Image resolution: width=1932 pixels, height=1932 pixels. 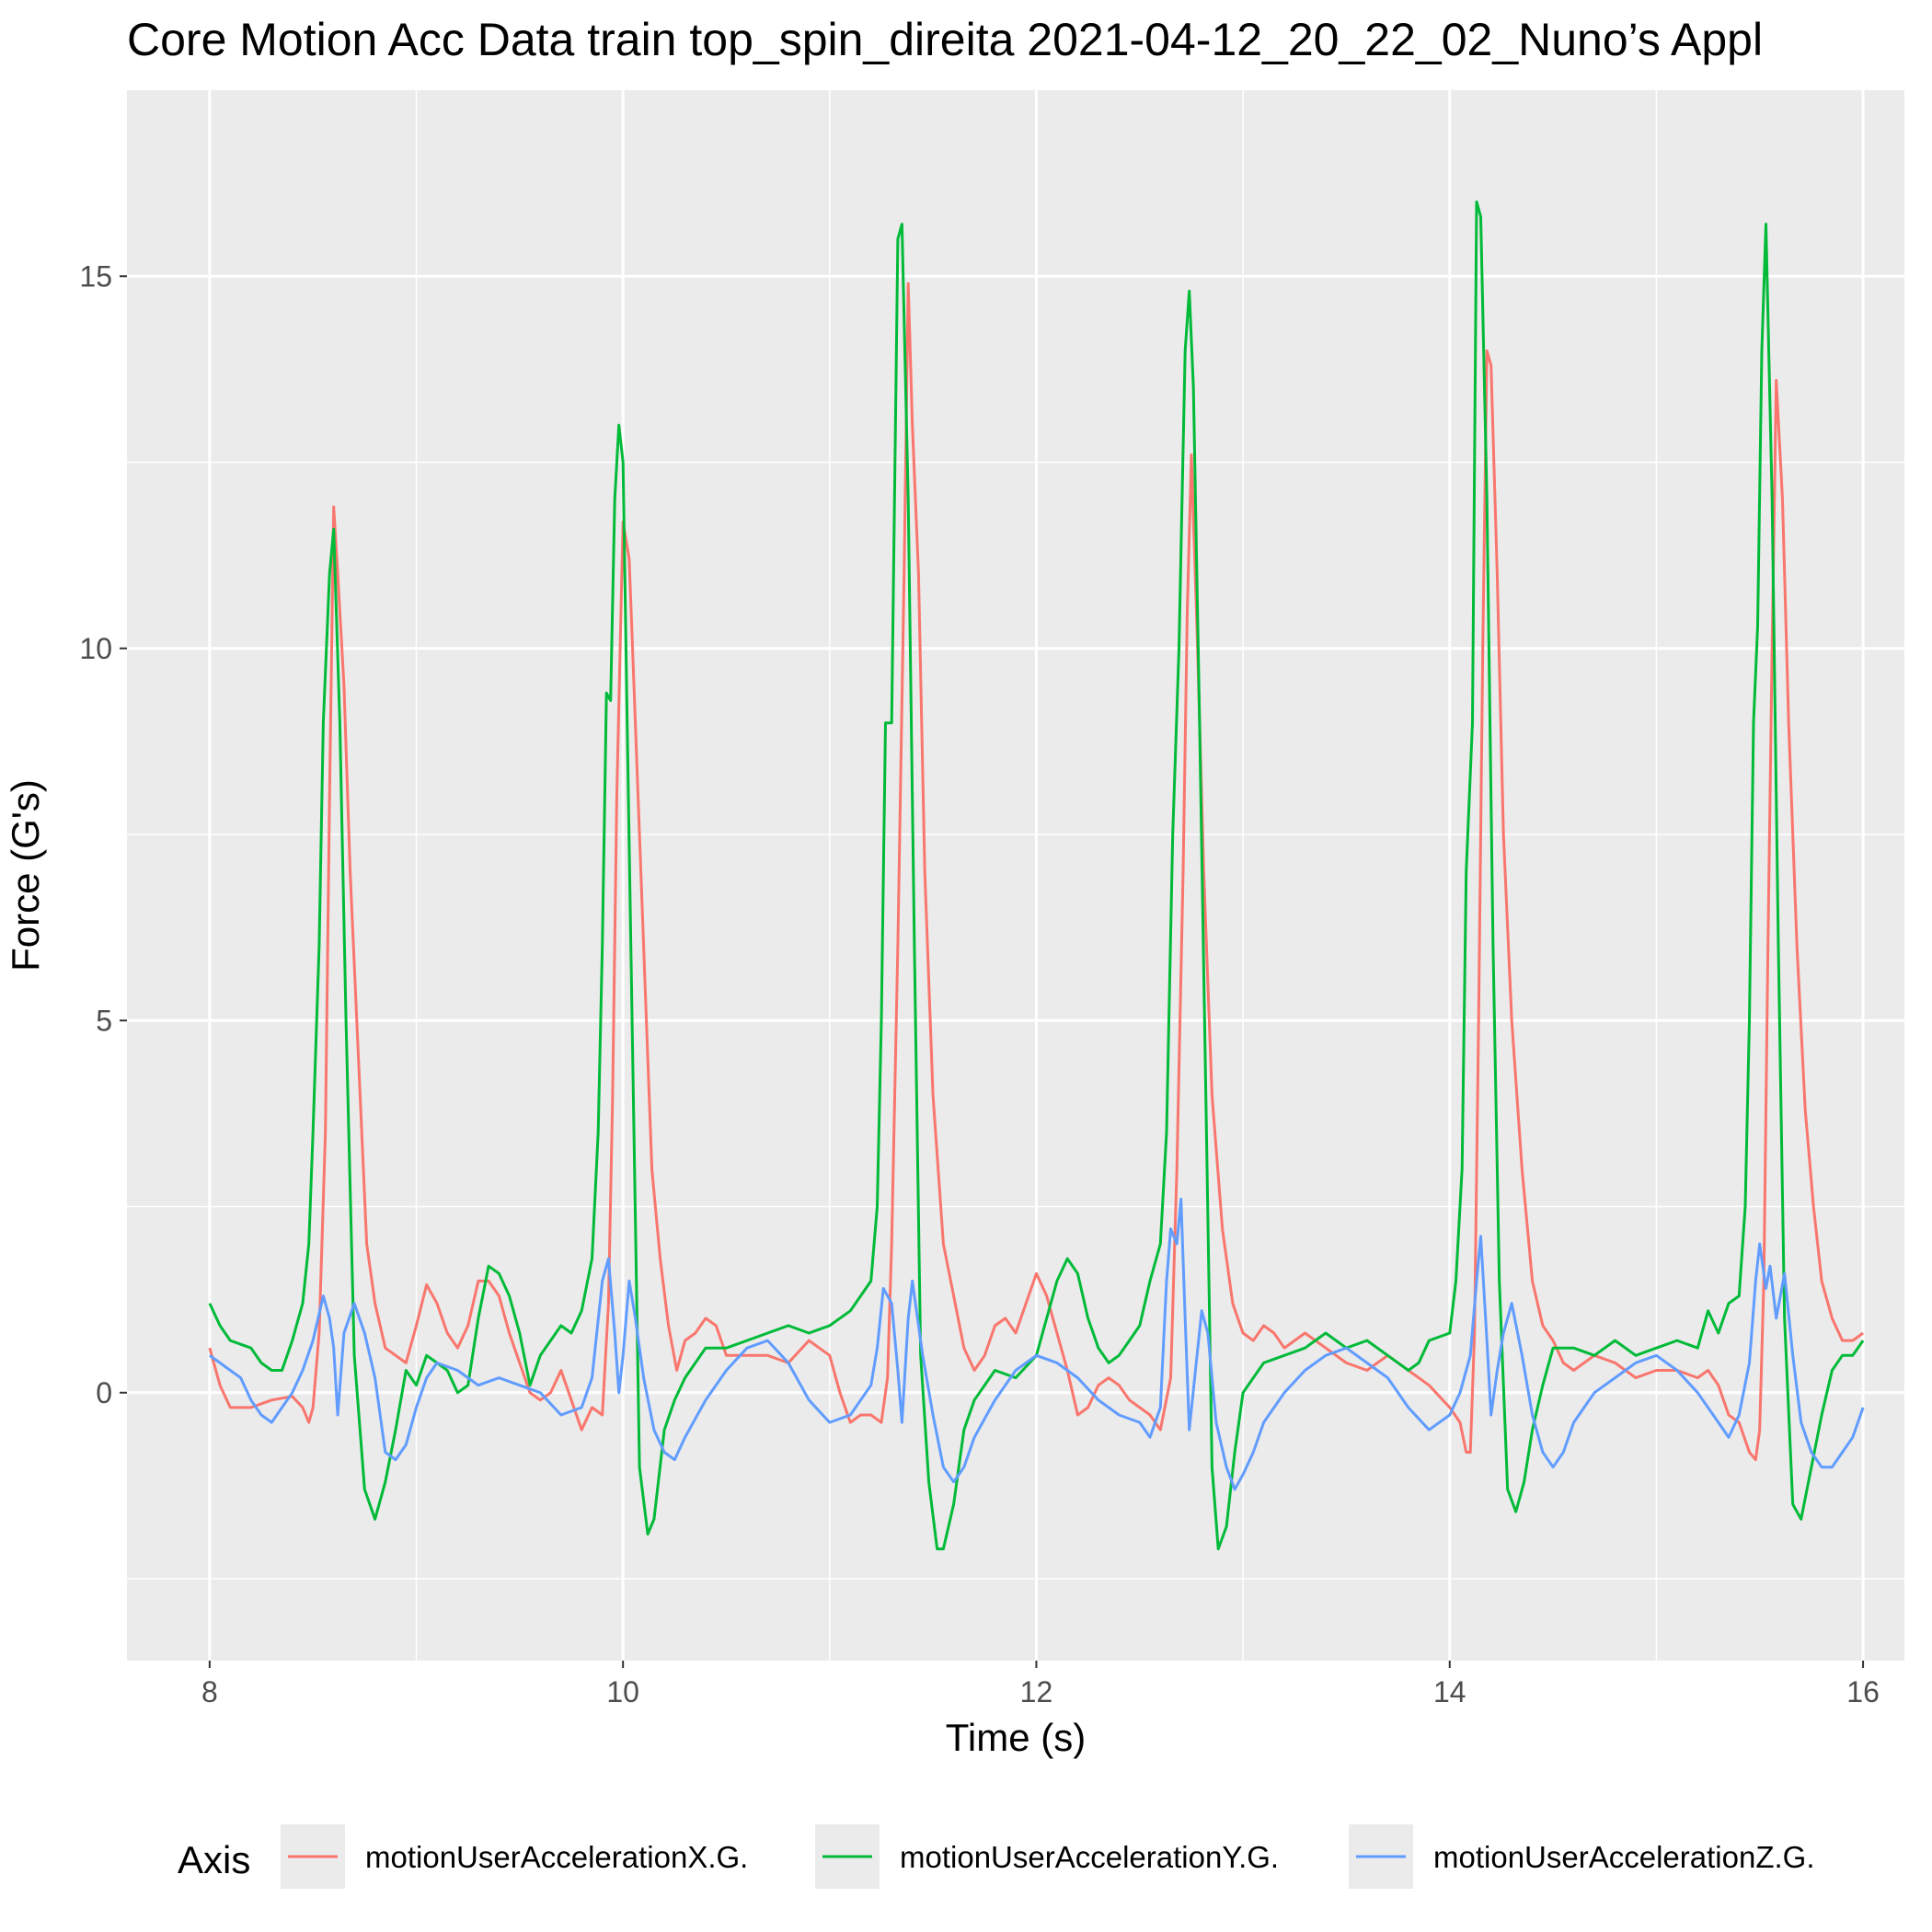 What do you see at coordinates (103, 834) in the screenshot?
I see `y-axis: 0 5 10 15` at bounding box center [103, 834].